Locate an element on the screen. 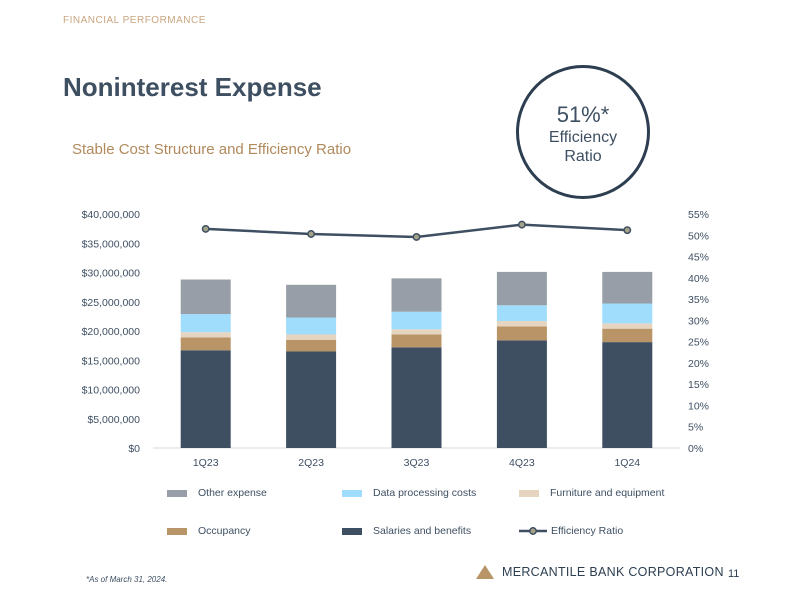 This screenshot has width=800, height=604. legend-item: Salaries and benefits is located at coordinates (406, 531).